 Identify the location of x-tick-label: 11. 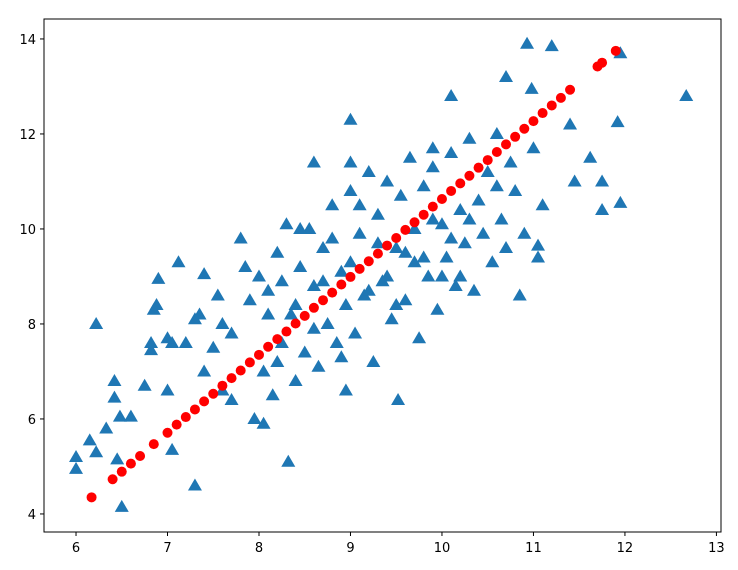
(533, 548).